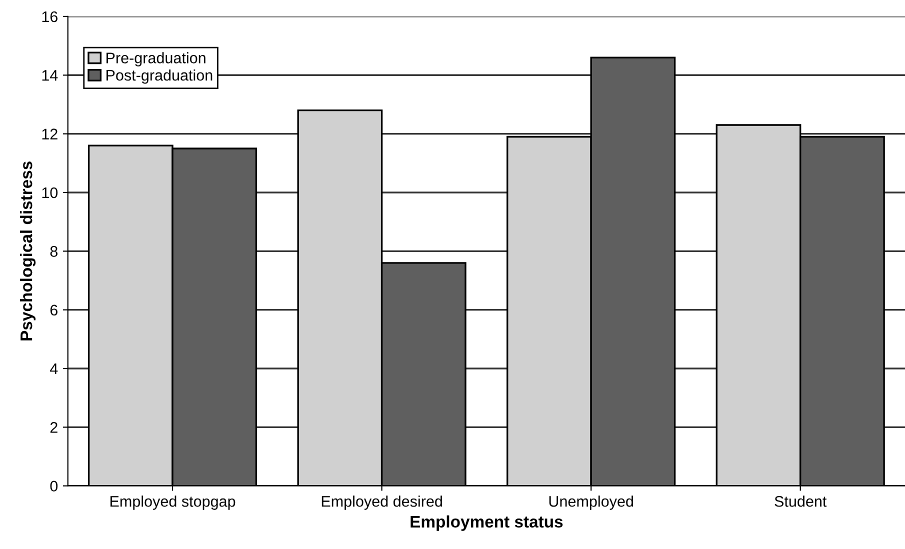  I want to click on legend-label: Pre-graduation, so click(156, 59).